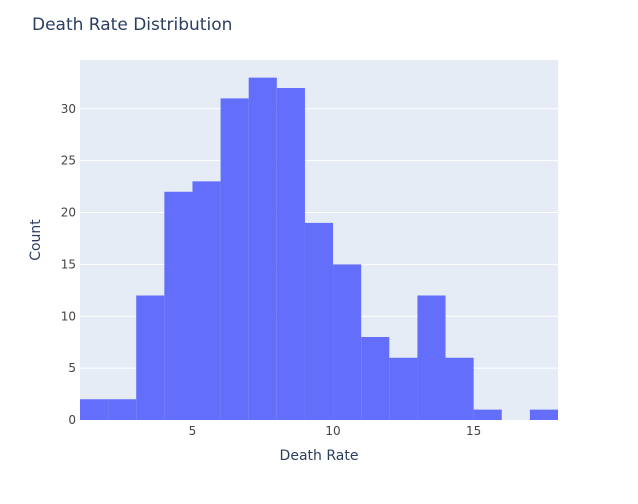 Image resolution: width=638 pixels, height=504 pixels. Describe the element at coordinates (72, 420) in the screenshot. I see `y-tick-label: 0` at that location.